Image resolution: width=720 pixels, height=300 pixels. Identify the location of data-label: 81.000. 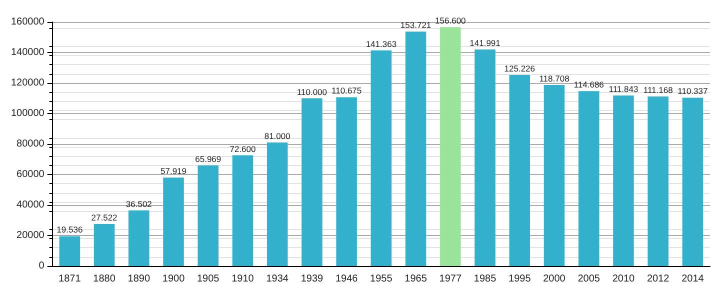
(277, 135).